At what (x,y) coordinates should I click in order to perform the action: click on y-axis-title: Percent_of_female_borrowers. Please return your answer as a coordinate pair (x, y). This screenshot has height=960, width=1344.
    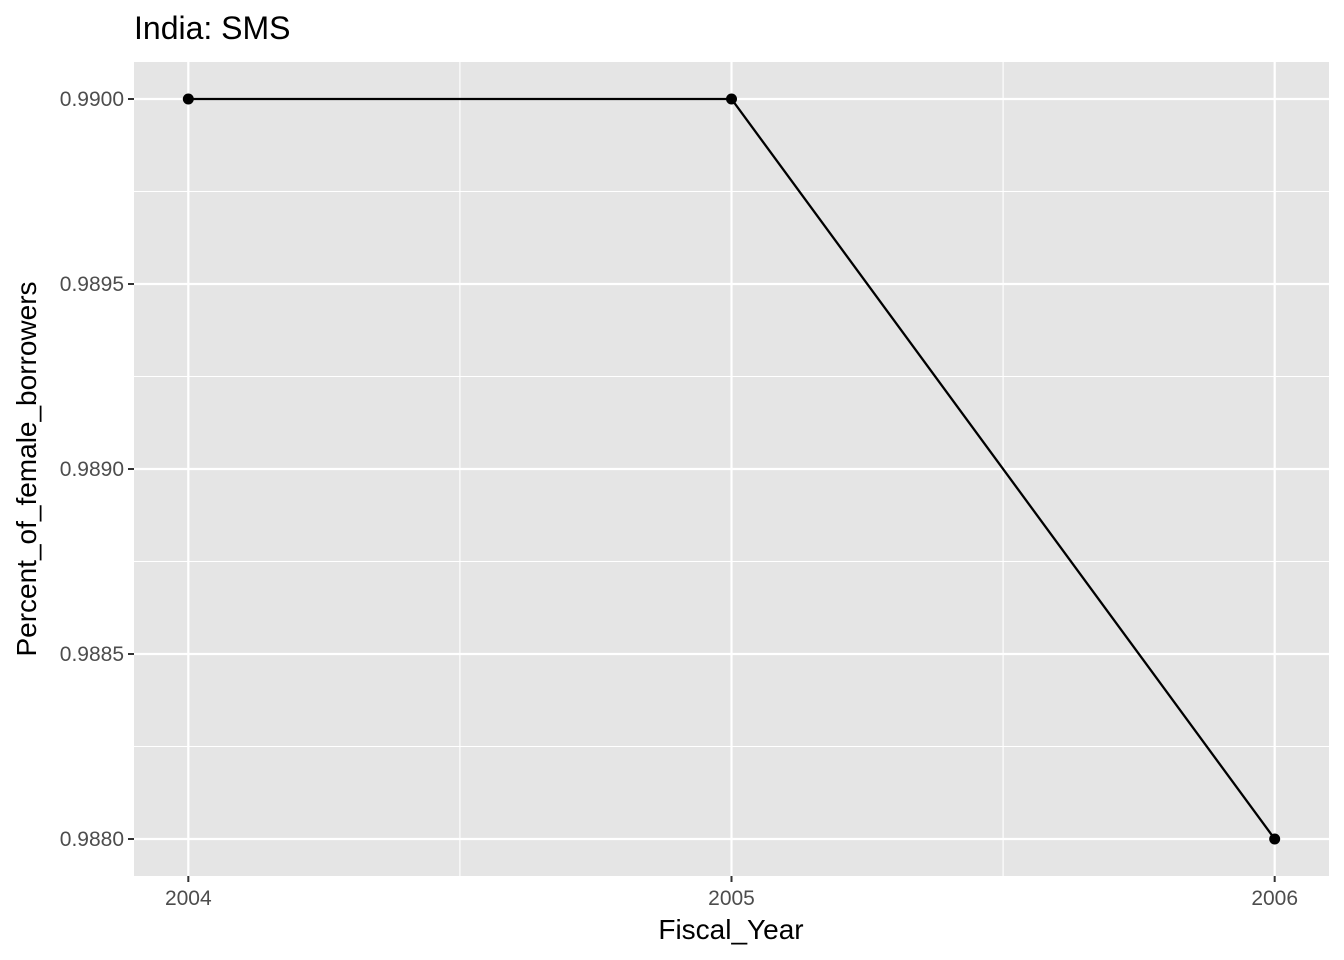
    Looking at the image, I should click on (26, 468).